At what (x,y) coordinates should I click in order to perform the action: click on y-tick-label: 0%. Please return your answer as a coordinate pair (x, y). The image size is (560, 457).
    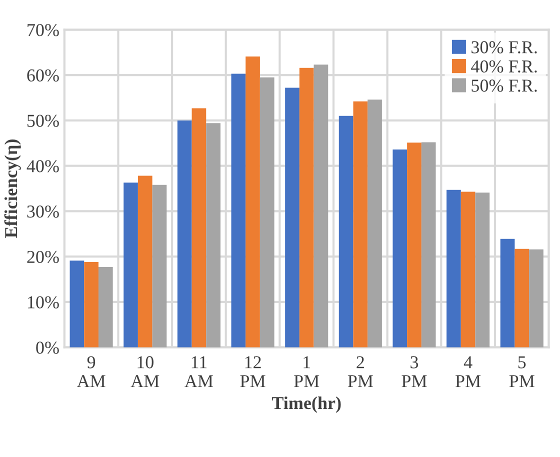
    Looking at the image, I should click on (47, 348).